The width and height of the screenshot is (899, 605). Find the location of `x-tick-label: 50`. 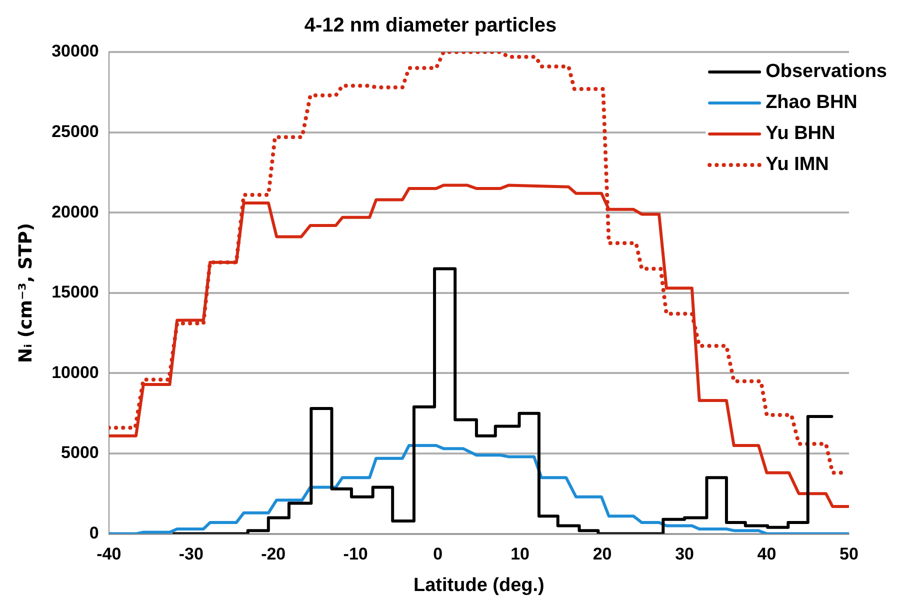

x-tick-label: 50 is located at coordinates (849, 554).